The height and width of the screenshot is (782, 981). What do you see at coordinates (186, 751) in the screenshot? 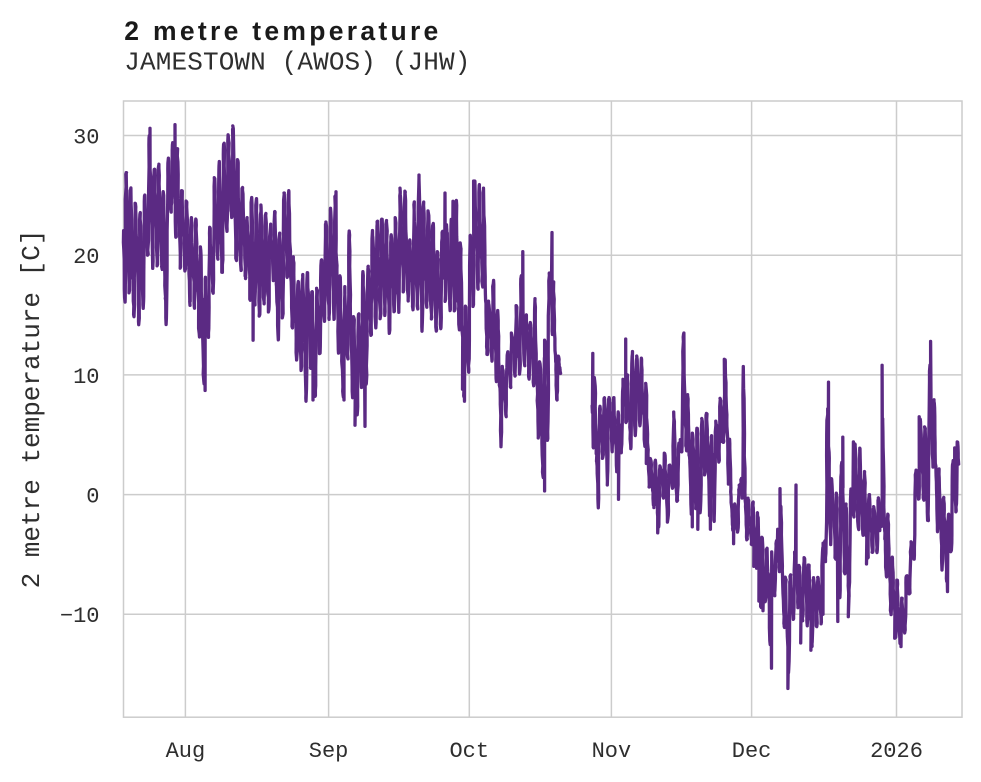
I see `svg-text: Aug` at bounding box center [186, 751].